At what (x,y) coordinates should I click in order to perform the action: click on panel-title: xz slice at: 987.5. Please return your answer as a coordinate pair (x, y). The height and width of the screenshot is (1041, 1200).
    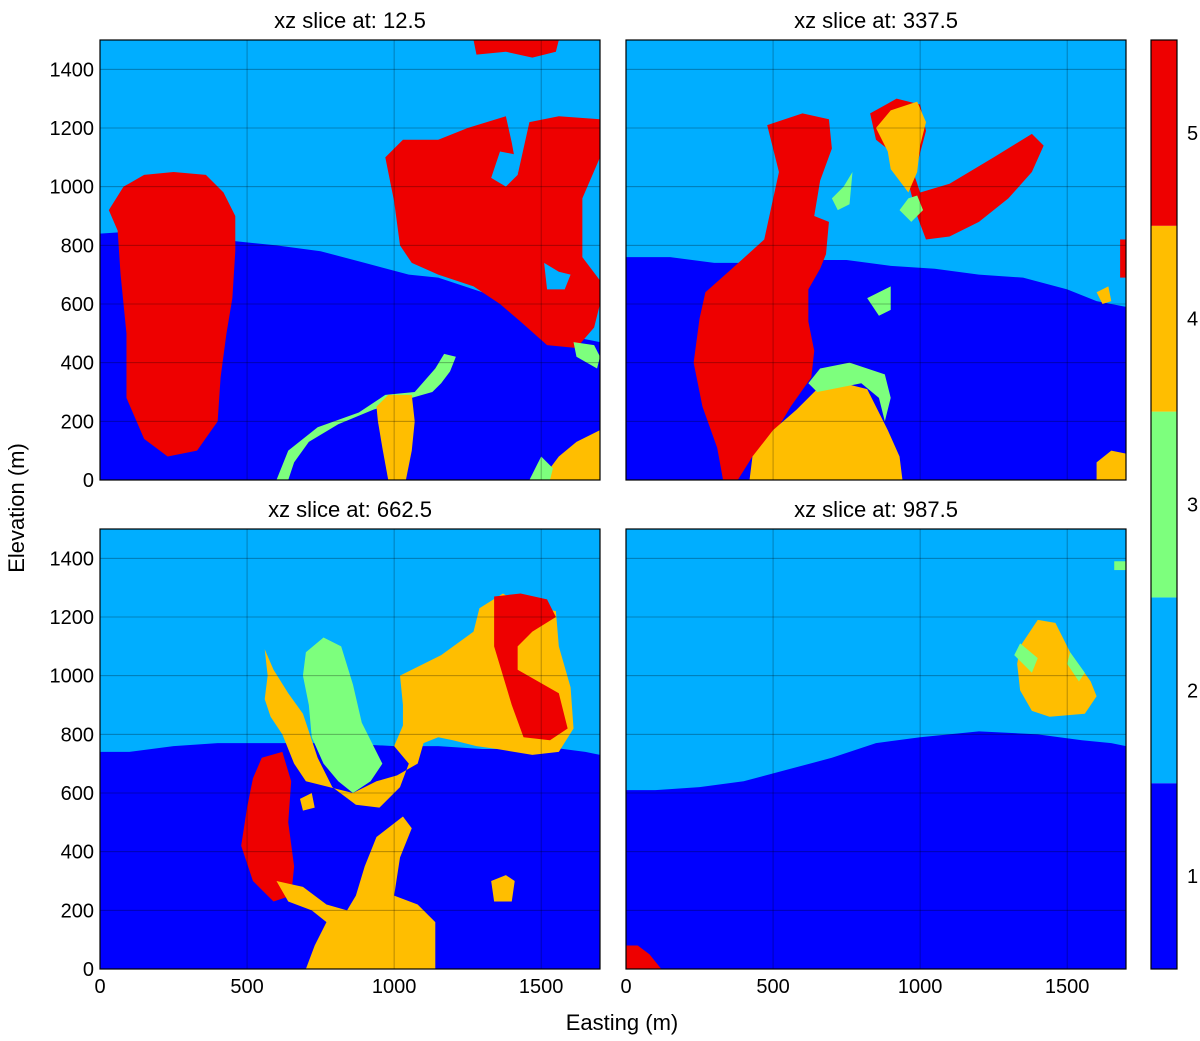
    Looking at the image, I should click on (876, 509).